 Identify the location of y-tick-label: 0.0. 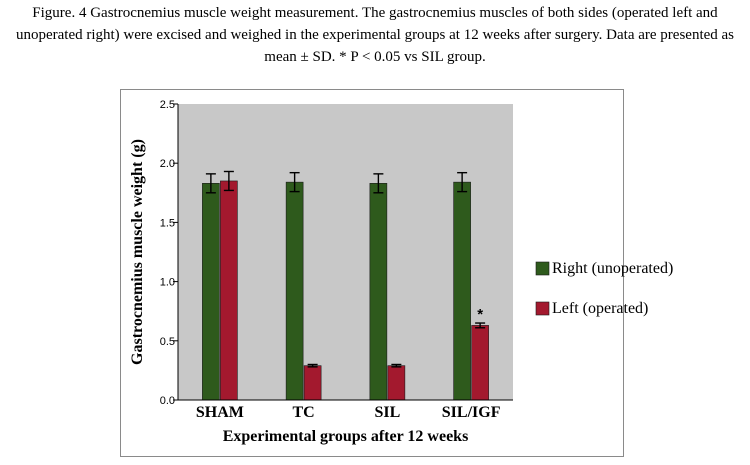
(167, 401).